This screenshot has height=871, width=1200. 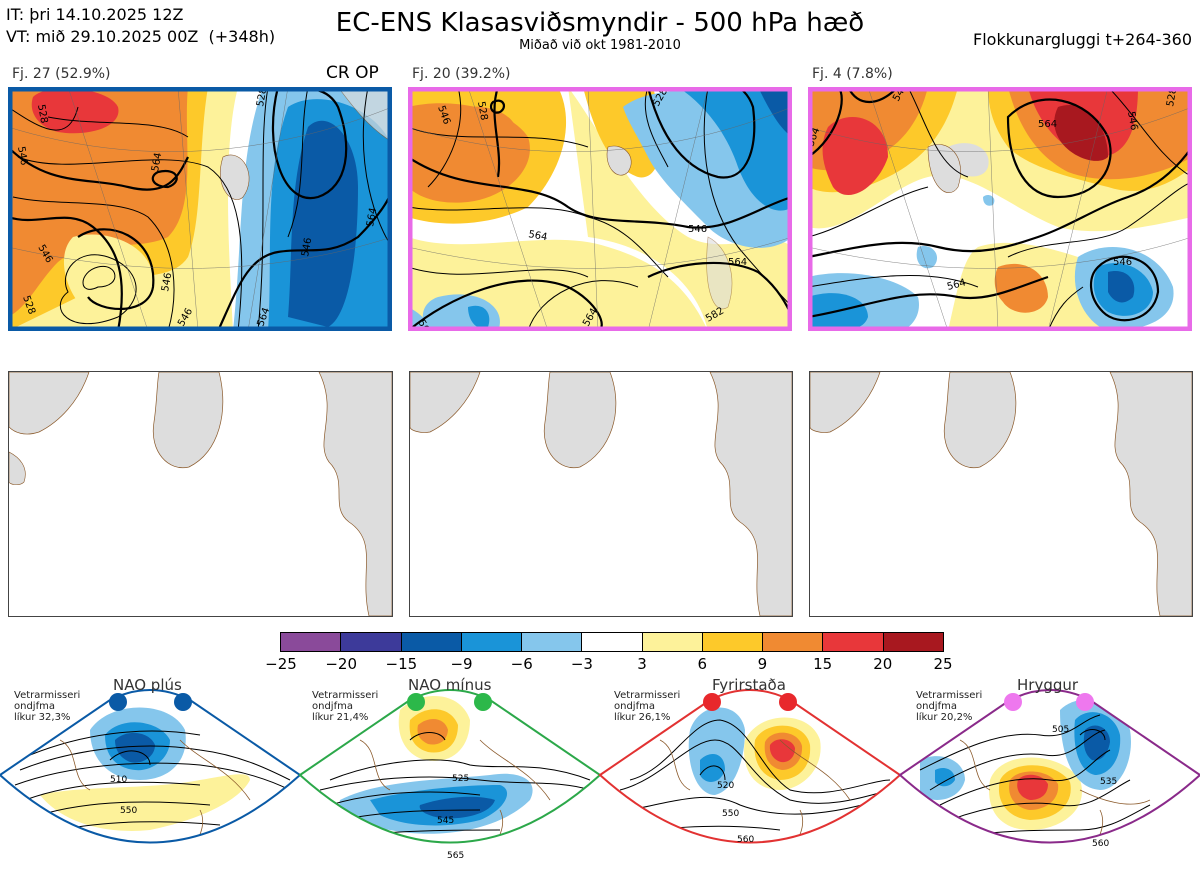 What do you see at coordinates (281, 664) in the screenshot?
I see `colorbar-tick-label: −25` at bounding box center [281, 664].